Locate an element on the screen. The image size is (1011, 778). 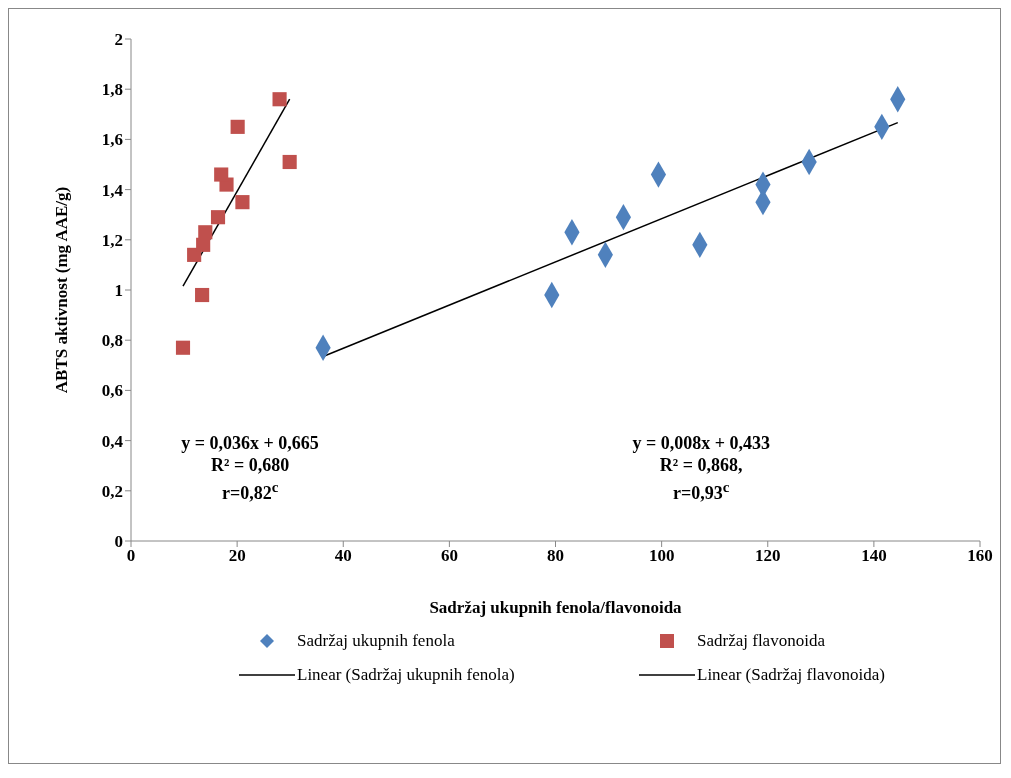
annotation: y = 0,008x + 0,433 R² = 0,868, r=0,93$^{c}$ is located at coordinates (701, 467).